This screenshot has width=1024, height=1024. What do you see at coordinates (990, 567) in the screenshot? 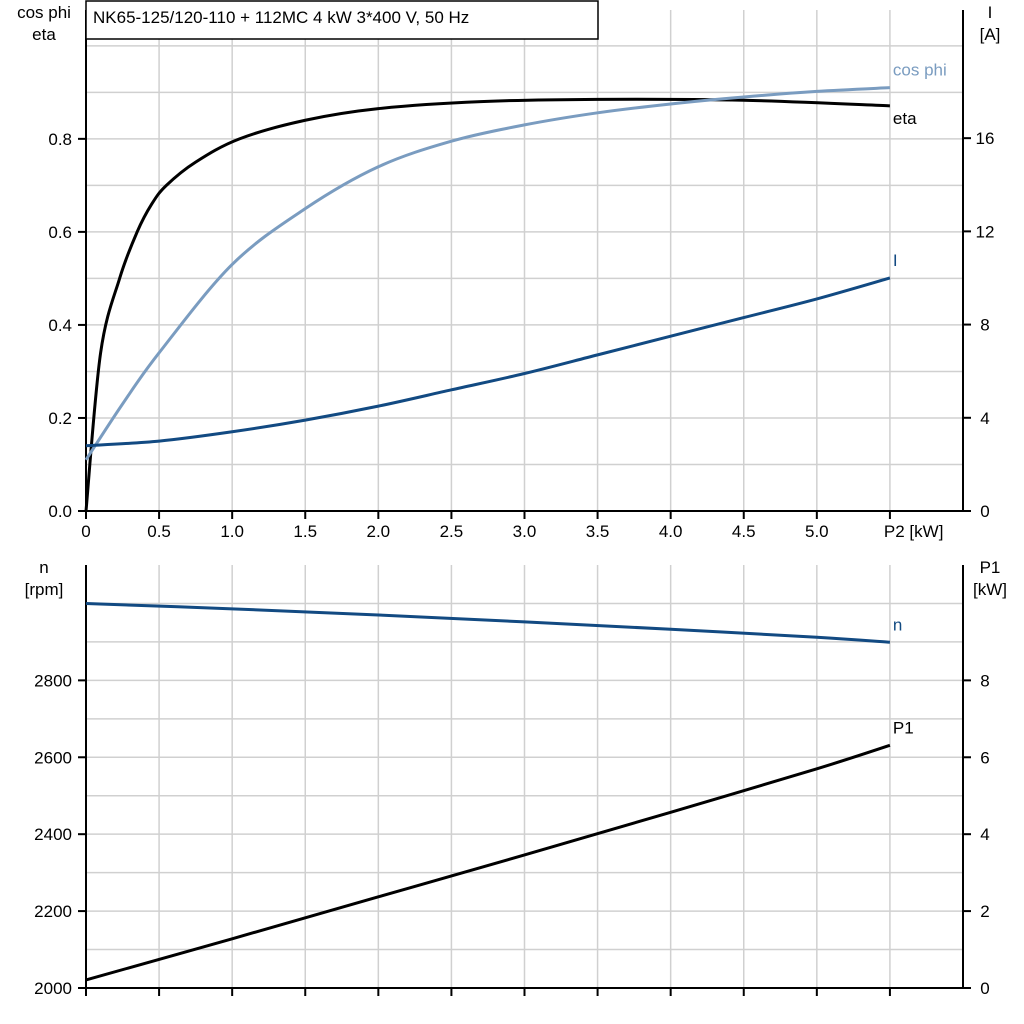
I see `y-axis-label-right: P1` at bounding box center [990, 567].